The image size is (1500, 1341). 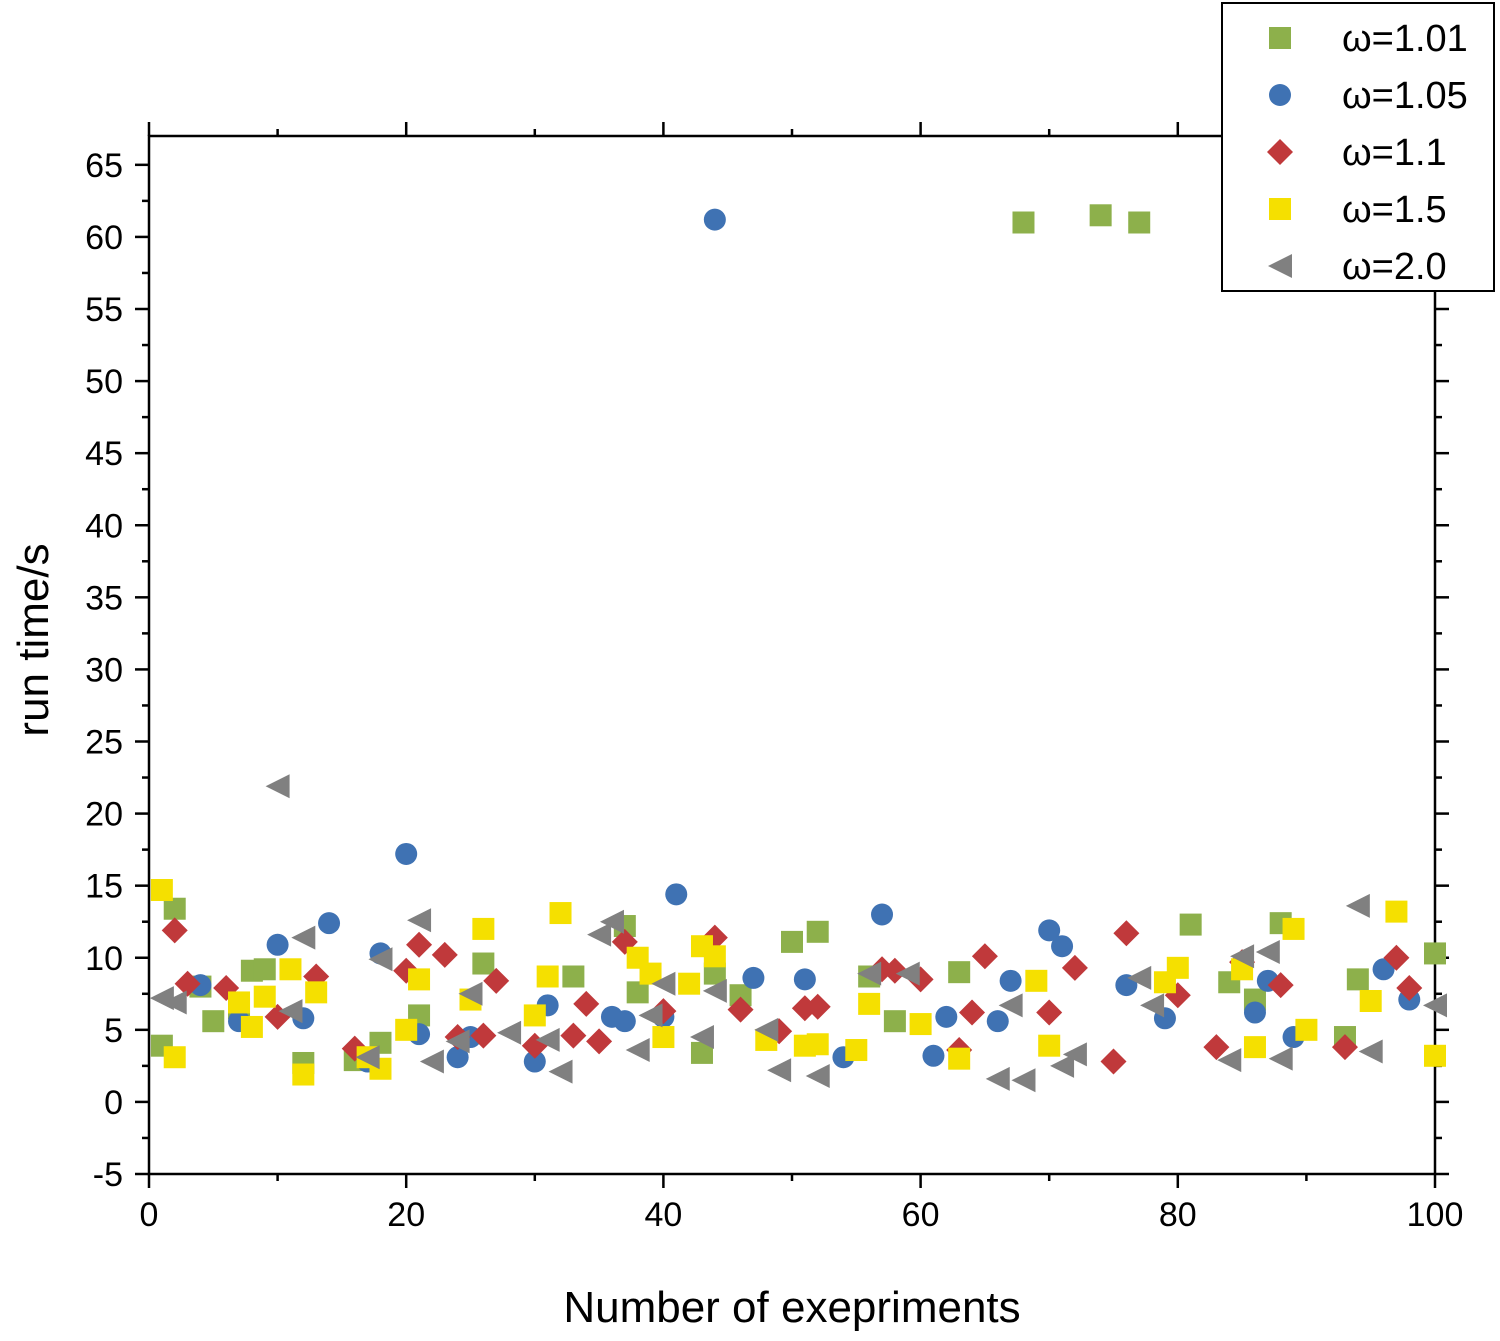 What do you see at coordinates (1435, 1215) in the screenshot?
I see `x-tick-label: 100` at bounding box center [1435, 1215].